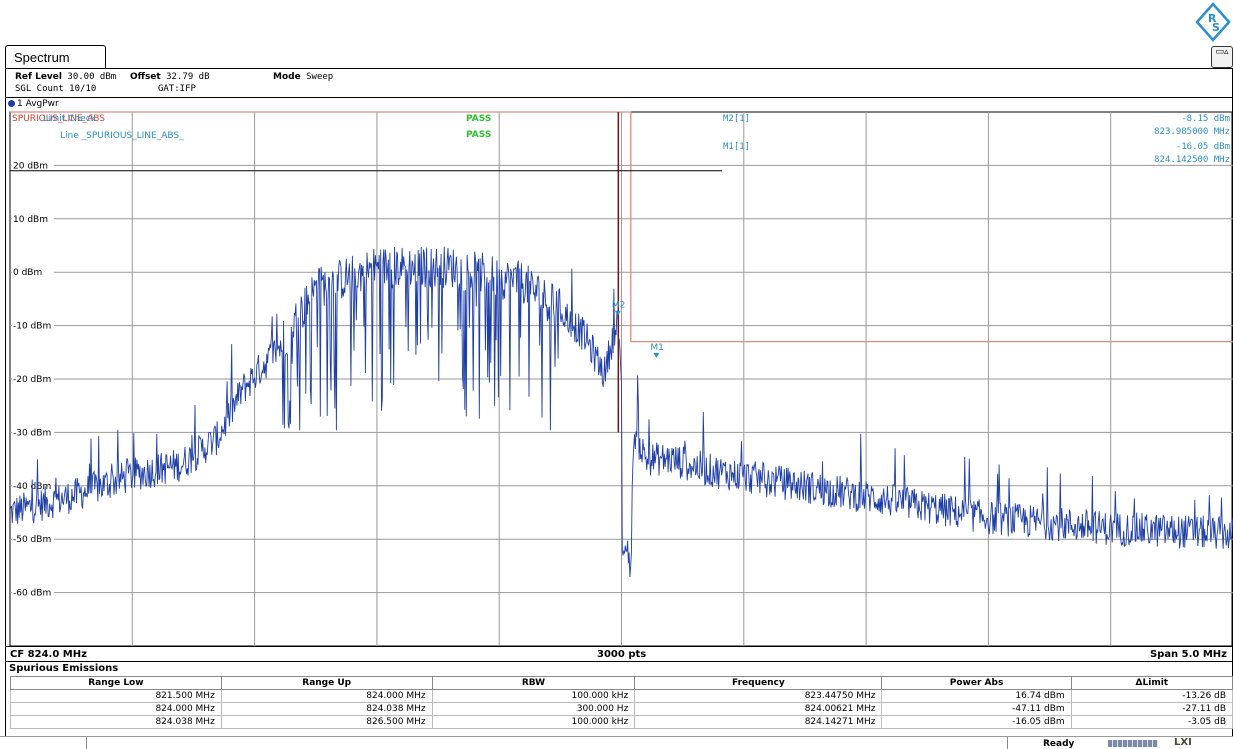 This screenshot has height=749, width=1233. I want to click on y-tick-label: -20 dBm, so click(32, 380).